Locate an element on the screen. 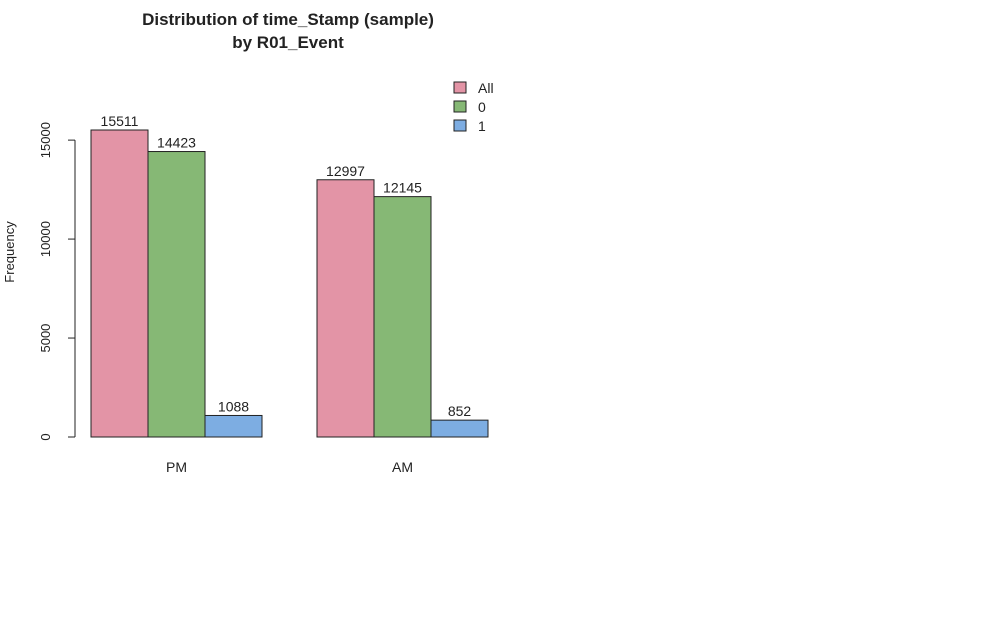 The width and height of the screenshot is (1008, 635). x-axis-categories: PM AM is located at coordinates (289, 467).